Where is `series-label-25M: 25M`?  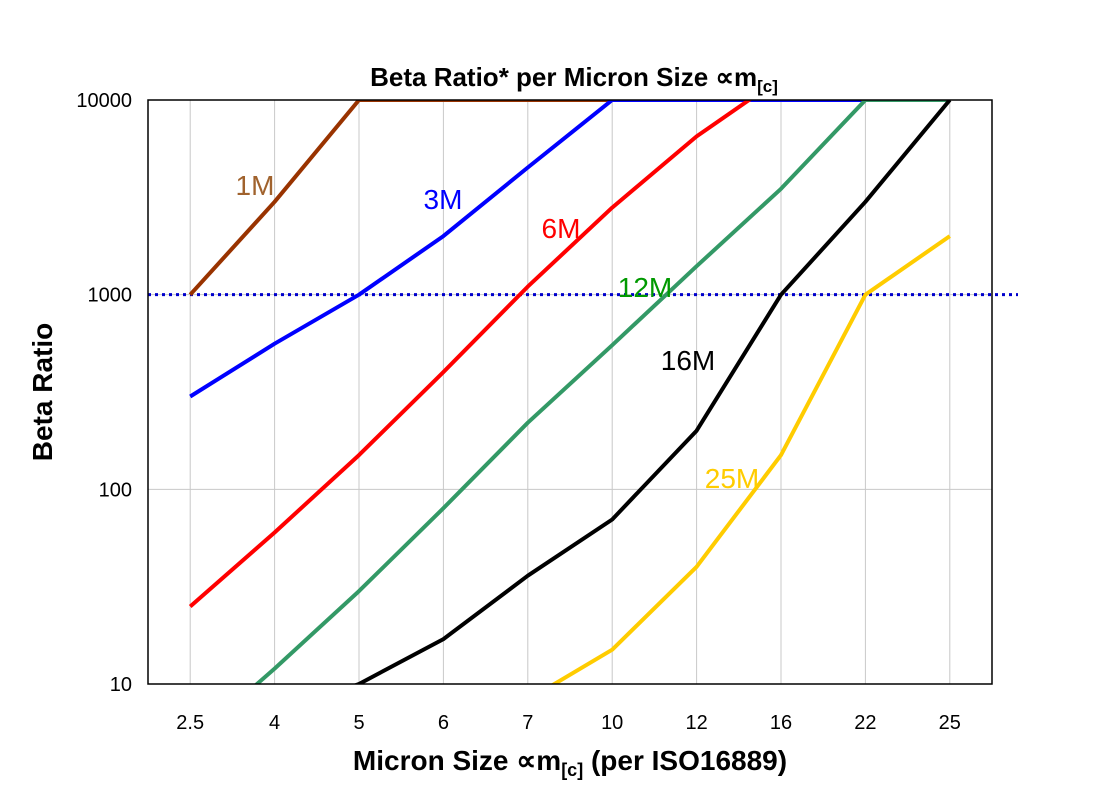 series-label-25M: 25M is located at coordinates (732, 478).